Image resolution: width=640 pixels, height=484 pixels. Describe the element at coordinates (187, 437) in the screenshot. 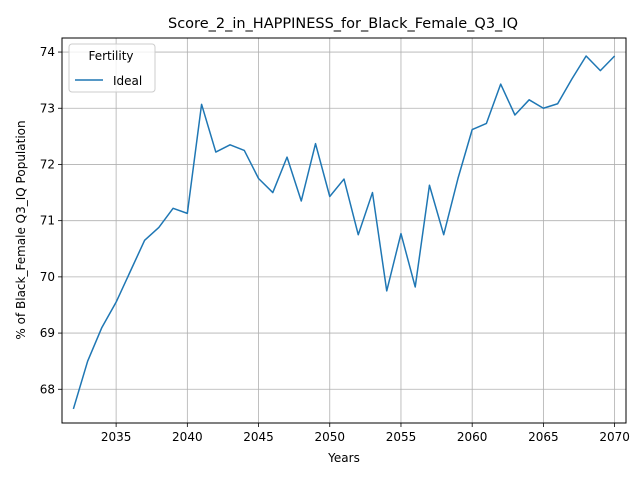

I see `x-tick-label: 2040` at that location.